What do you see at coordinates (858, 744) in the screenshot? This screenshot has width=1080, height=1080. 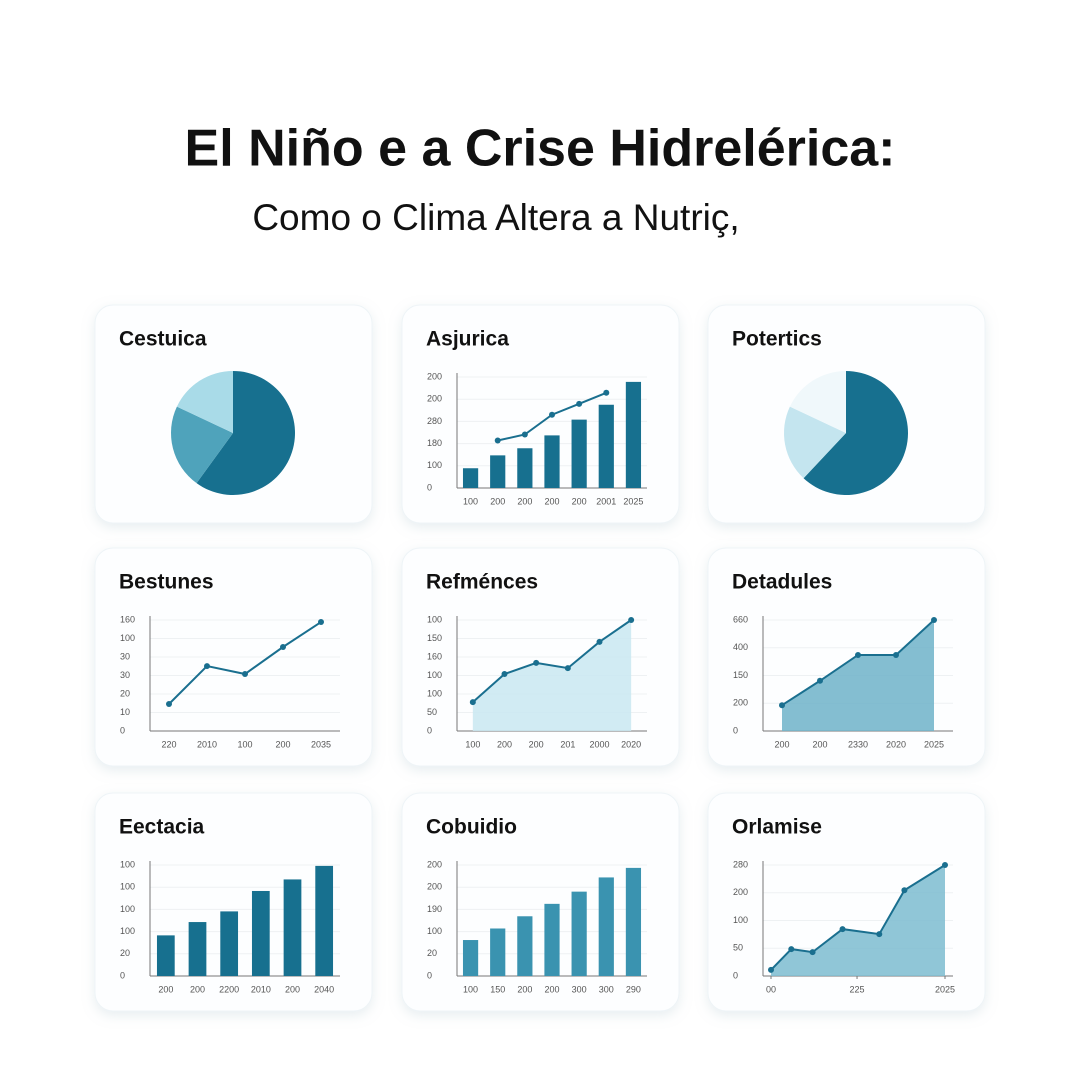 I see `x-tick-label: 2330` at bounding box center [858, 744].